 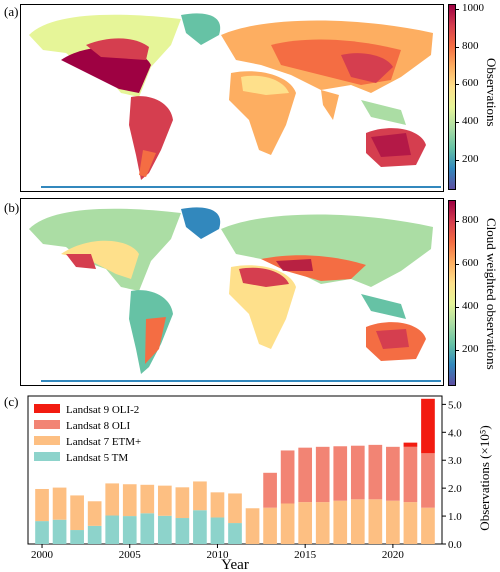 I want to click on colorbar-a-tick: 200, so click(x=467, y=159).